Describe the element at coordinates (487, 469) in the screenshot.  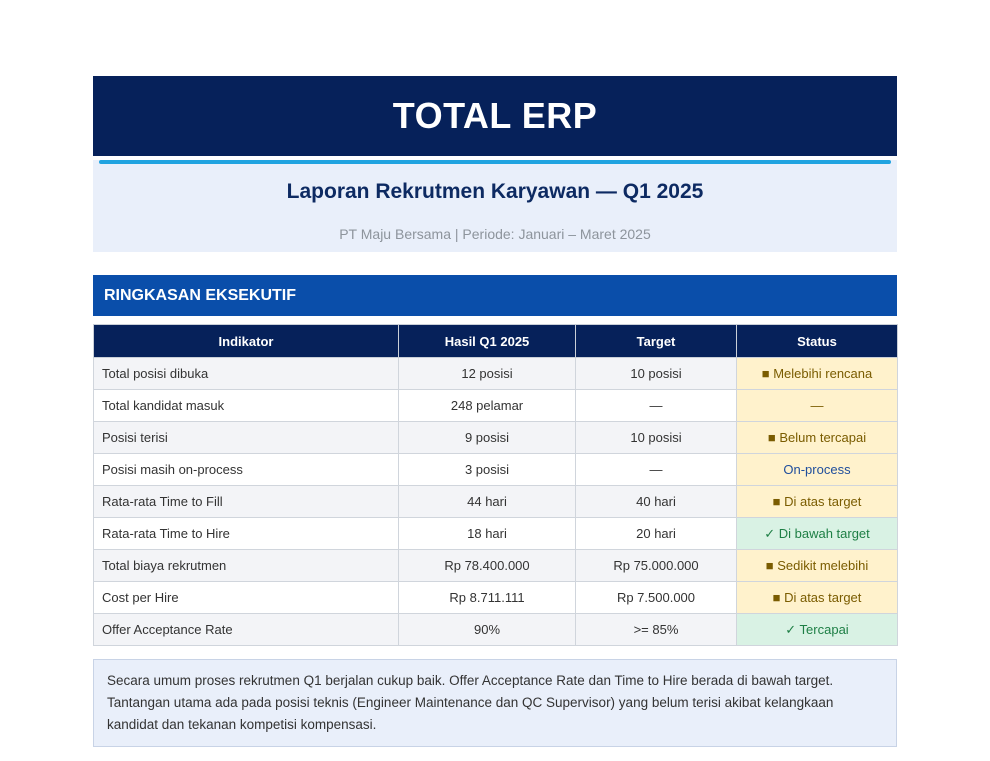
I see `result-cell: 3 posisi` at that location.